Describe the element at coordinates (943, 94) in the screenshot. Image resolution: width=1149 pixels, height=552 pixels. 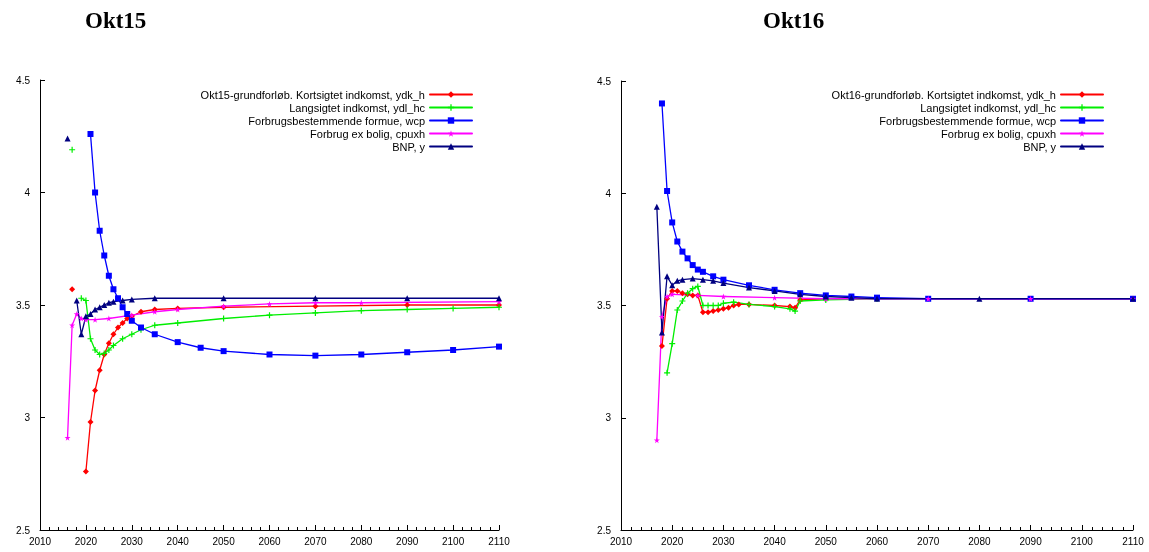
I see `legend-label: Okt16-grundforløb. Kortsigtet indkomst, ydk_h` at that location.